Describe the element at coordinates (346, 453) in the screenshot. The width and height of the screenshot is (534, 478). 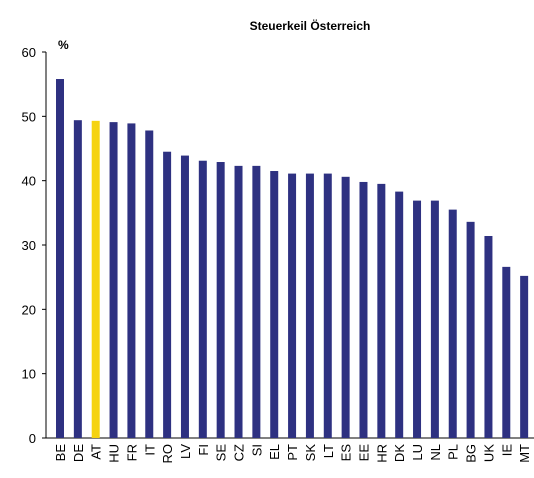
I see `x-tick-label: ES` at that location.